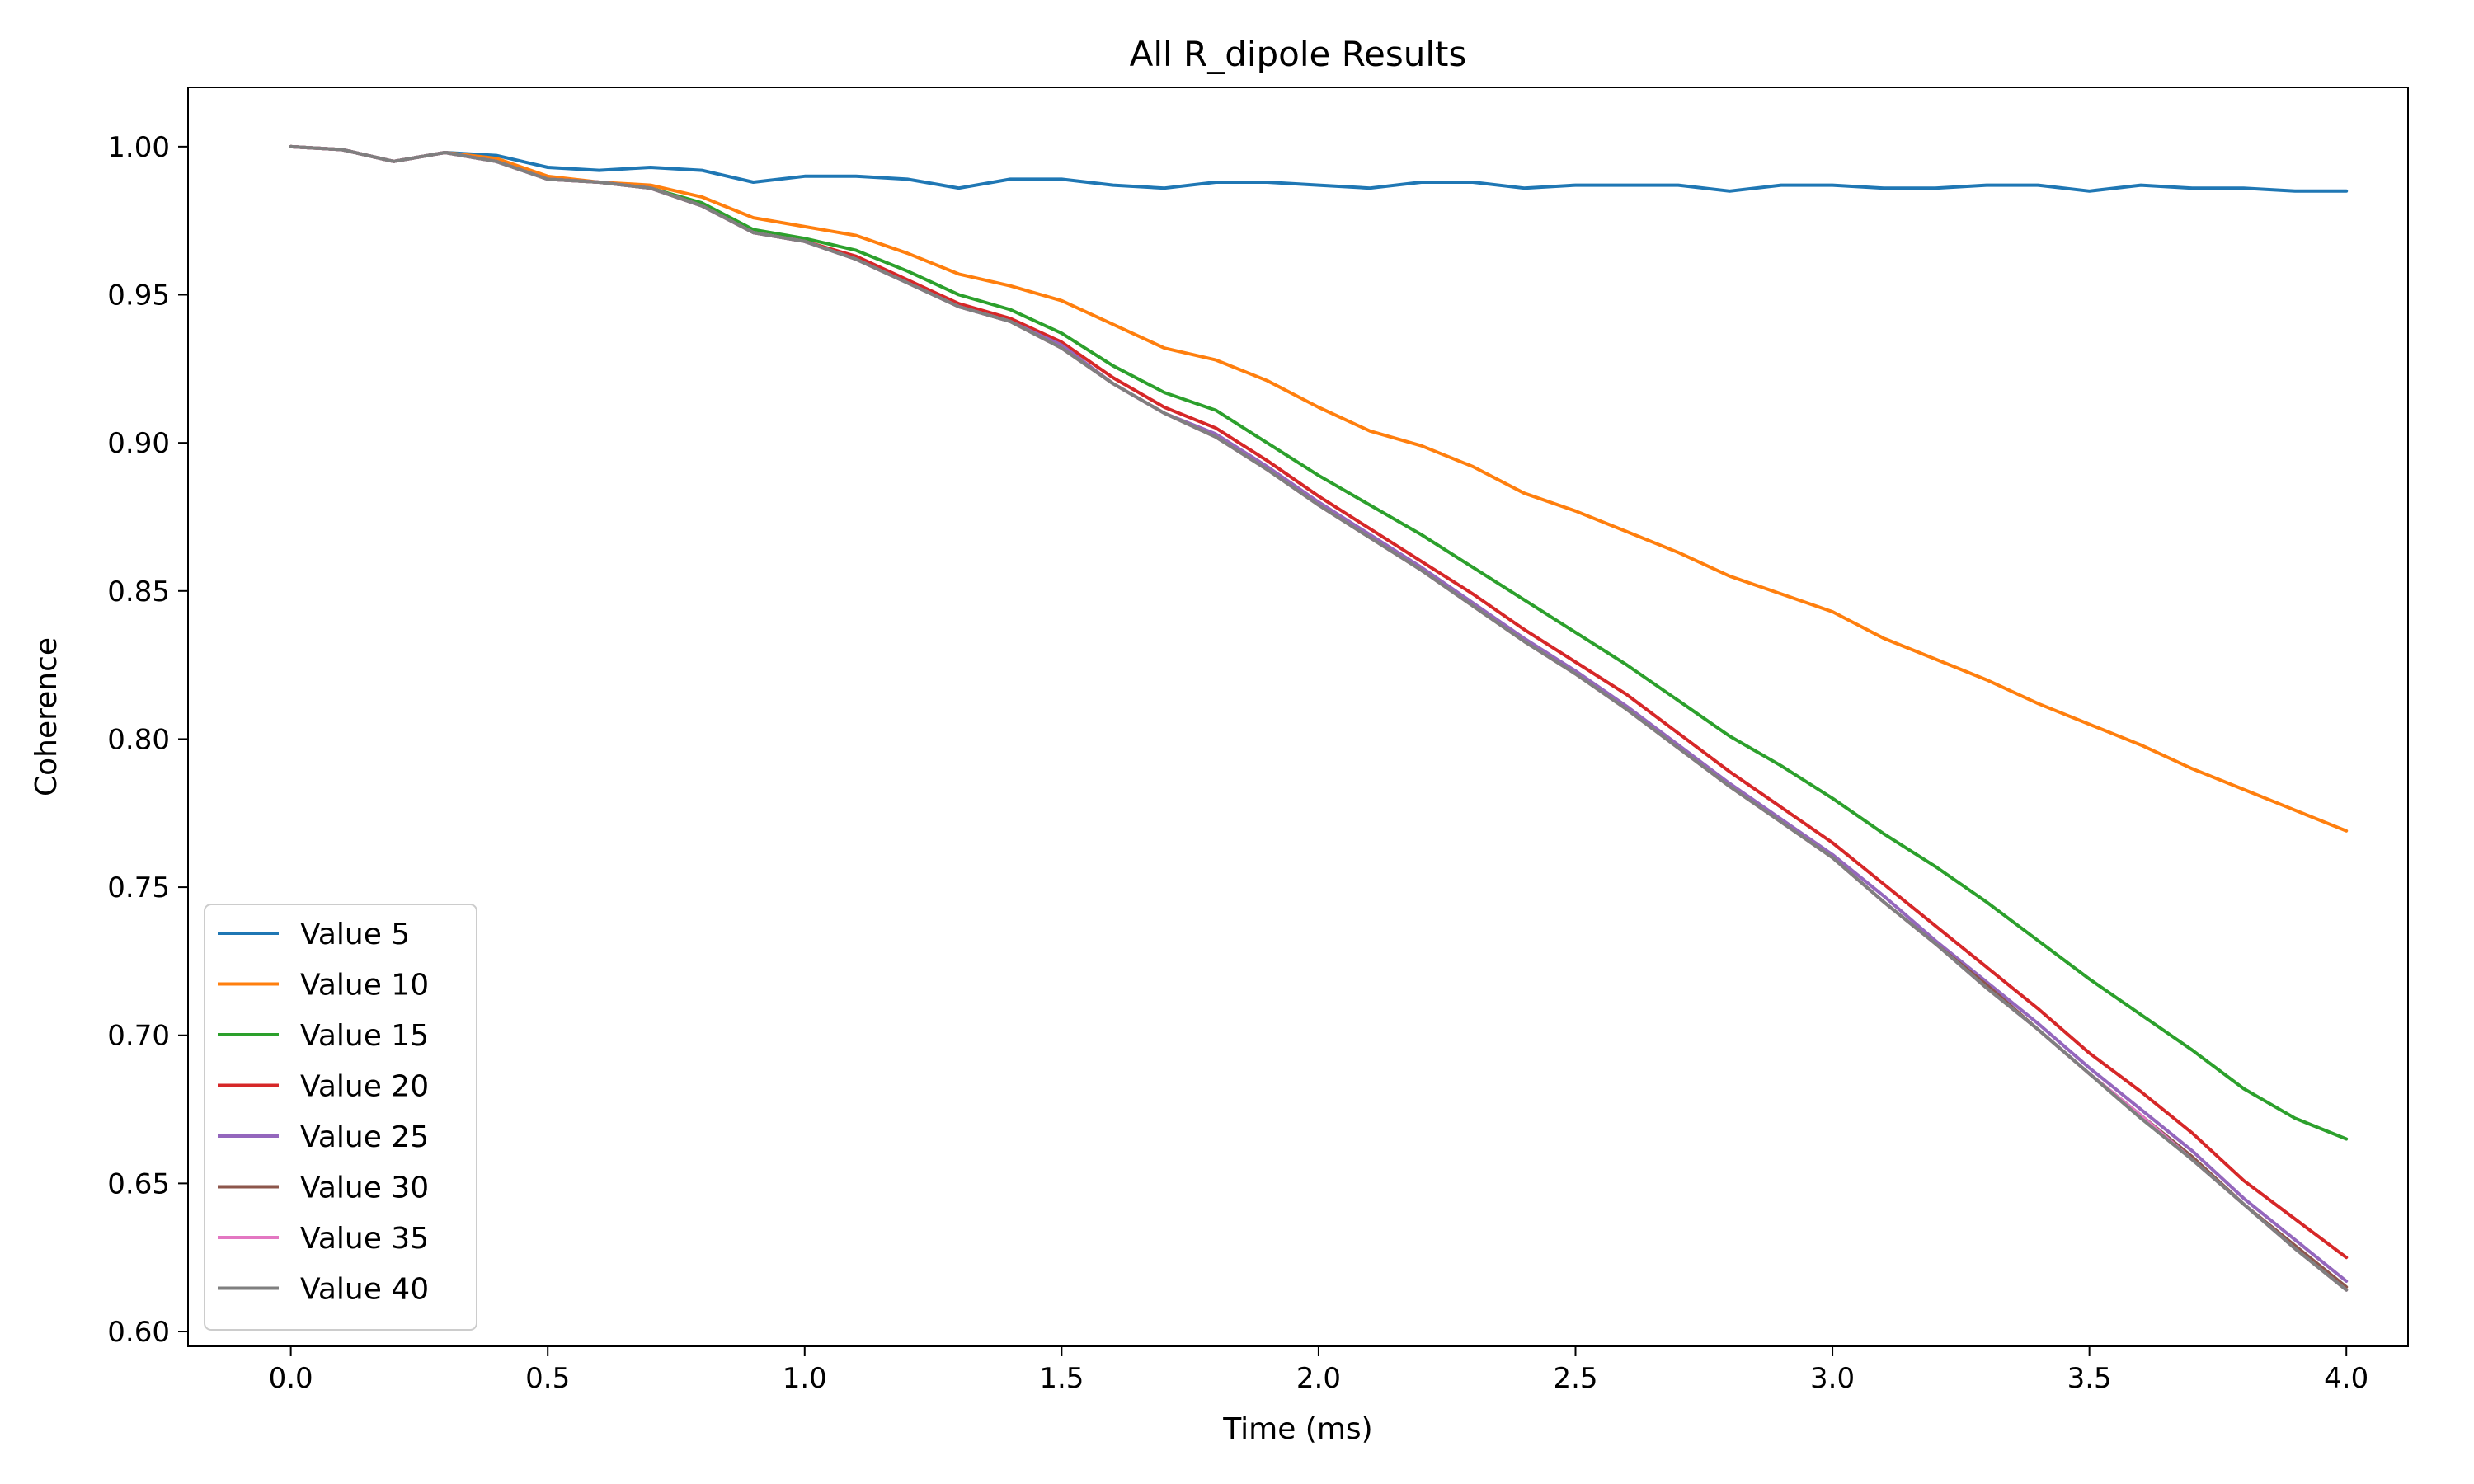  What do you see at coordinates (364, 1290) in the screenshot?
I see `legend-label: Value 40` at bounding box center [364, 1290].